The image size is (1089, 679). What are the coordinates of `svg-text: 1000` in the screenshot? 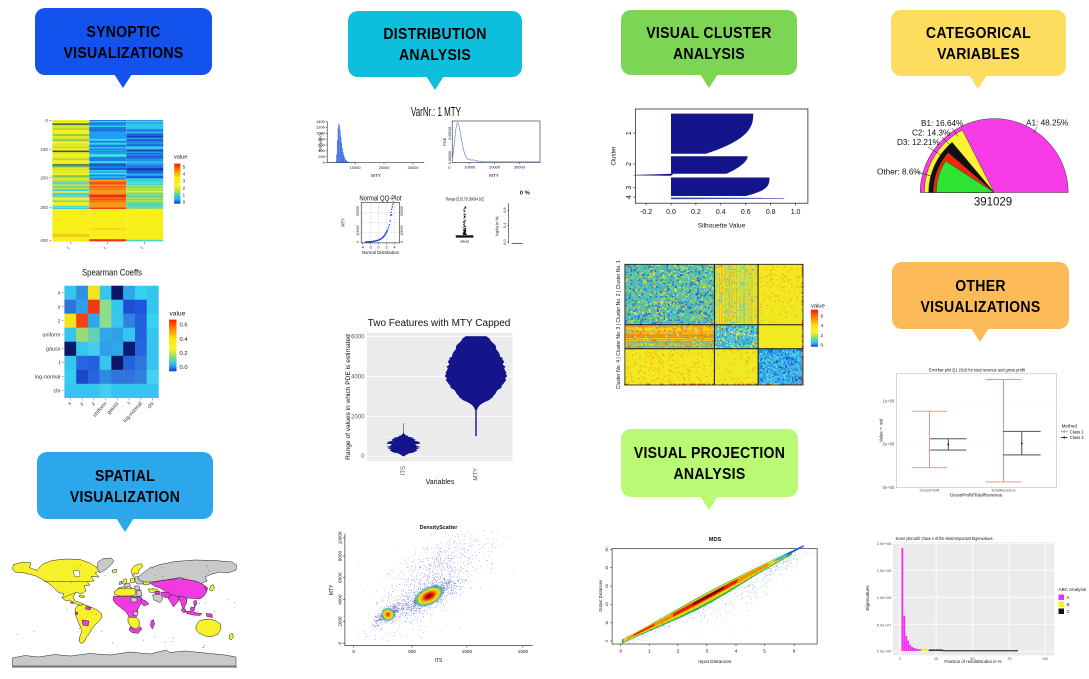 It's located at (320, 133).